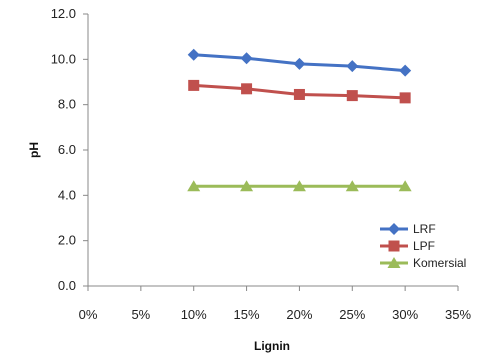  What do you see at coordinates (140, 314) in the screenshot?
I see `x-tick-label: 5%` at bounding box center [140, 314].